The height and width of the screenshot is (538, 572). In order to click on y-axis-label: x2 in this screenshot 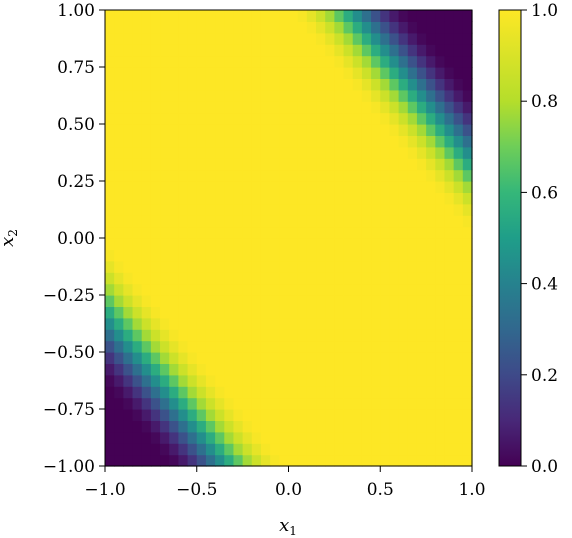, I will do `click(10, 238)`.